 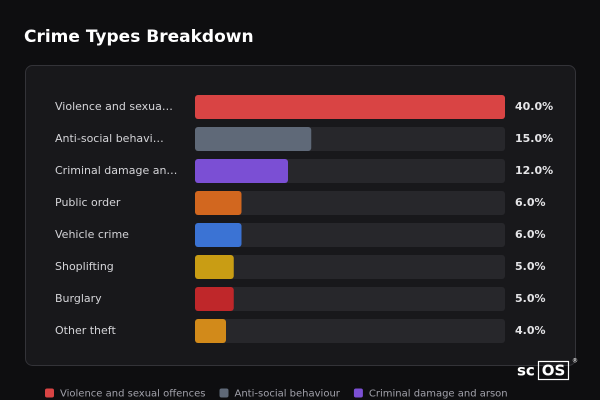 I want to click on logo-mark: ®, so click(x=575, y=361).